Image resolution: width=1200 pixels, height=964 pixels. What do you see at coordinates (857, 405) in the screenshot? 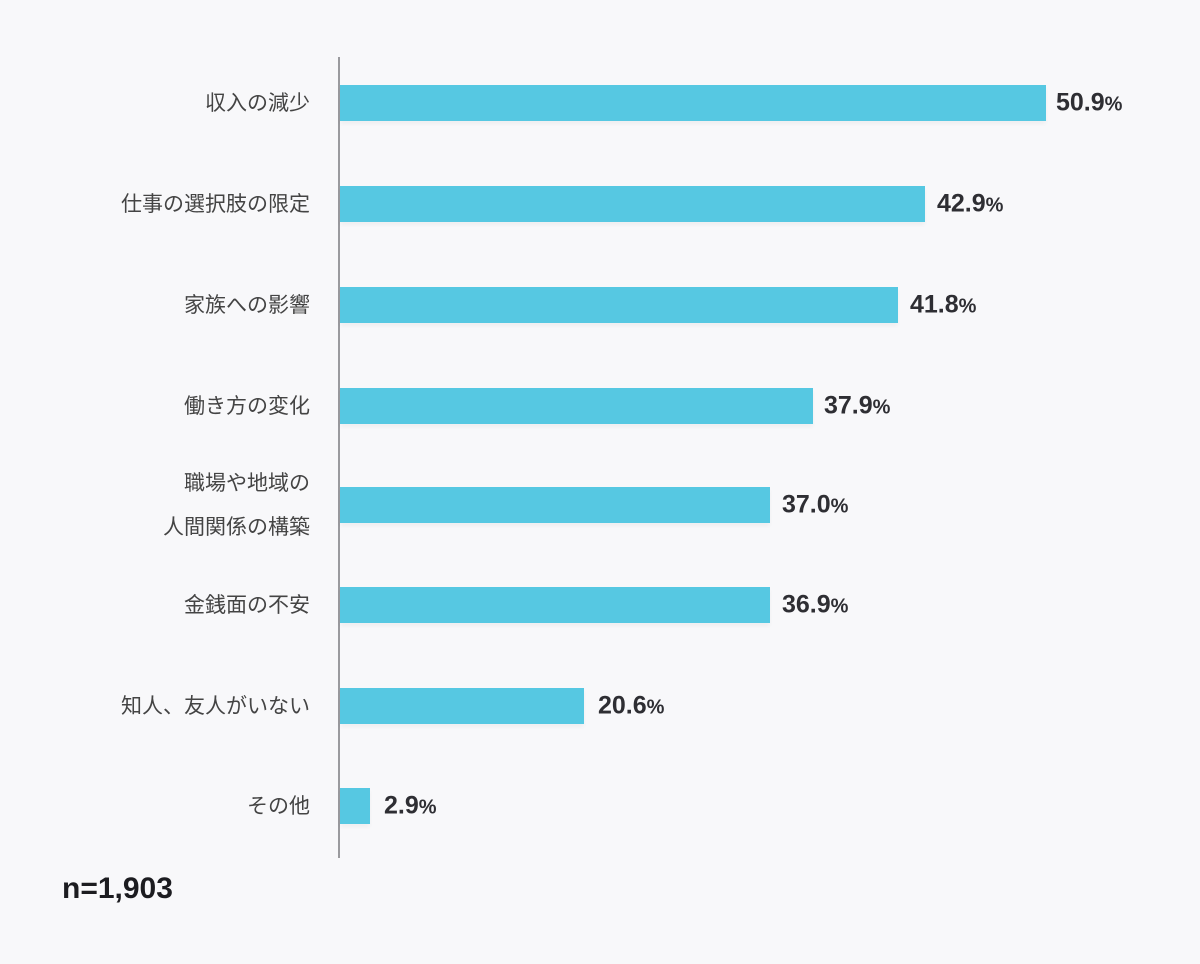
I see `value-label: 37.9%` at bounding box center [857, 405].